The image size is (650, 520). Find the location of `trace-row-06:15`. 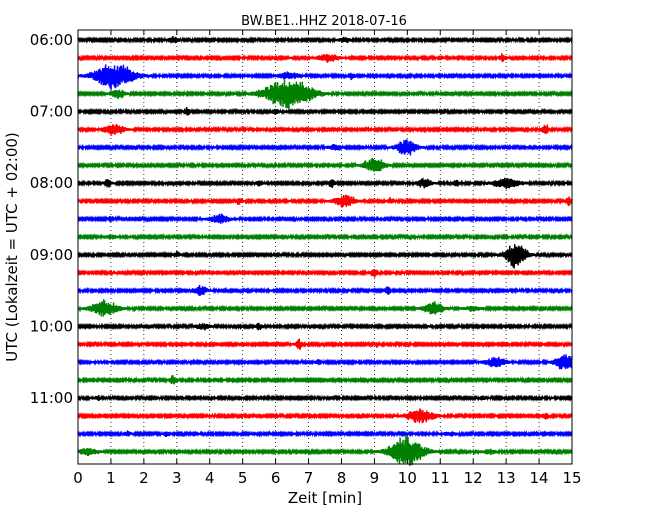

trace-row-06:15 is located at coordinates (325, 58).